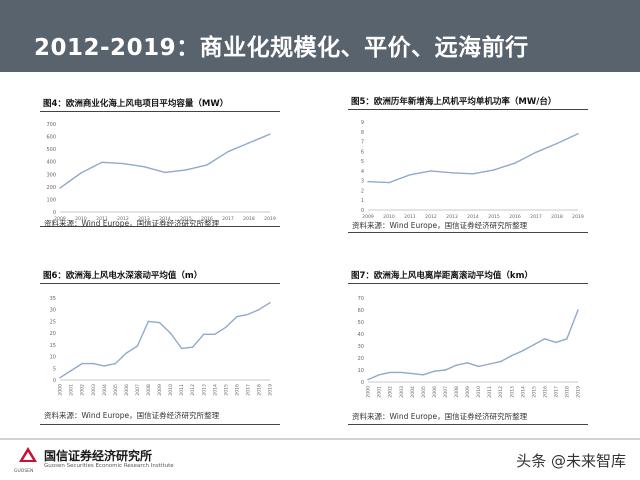 This screenshot has height=480, width=640. Describe the element at coordinates (362, 133) in the screenshot. I see `y-tick-label: 8` at that location.